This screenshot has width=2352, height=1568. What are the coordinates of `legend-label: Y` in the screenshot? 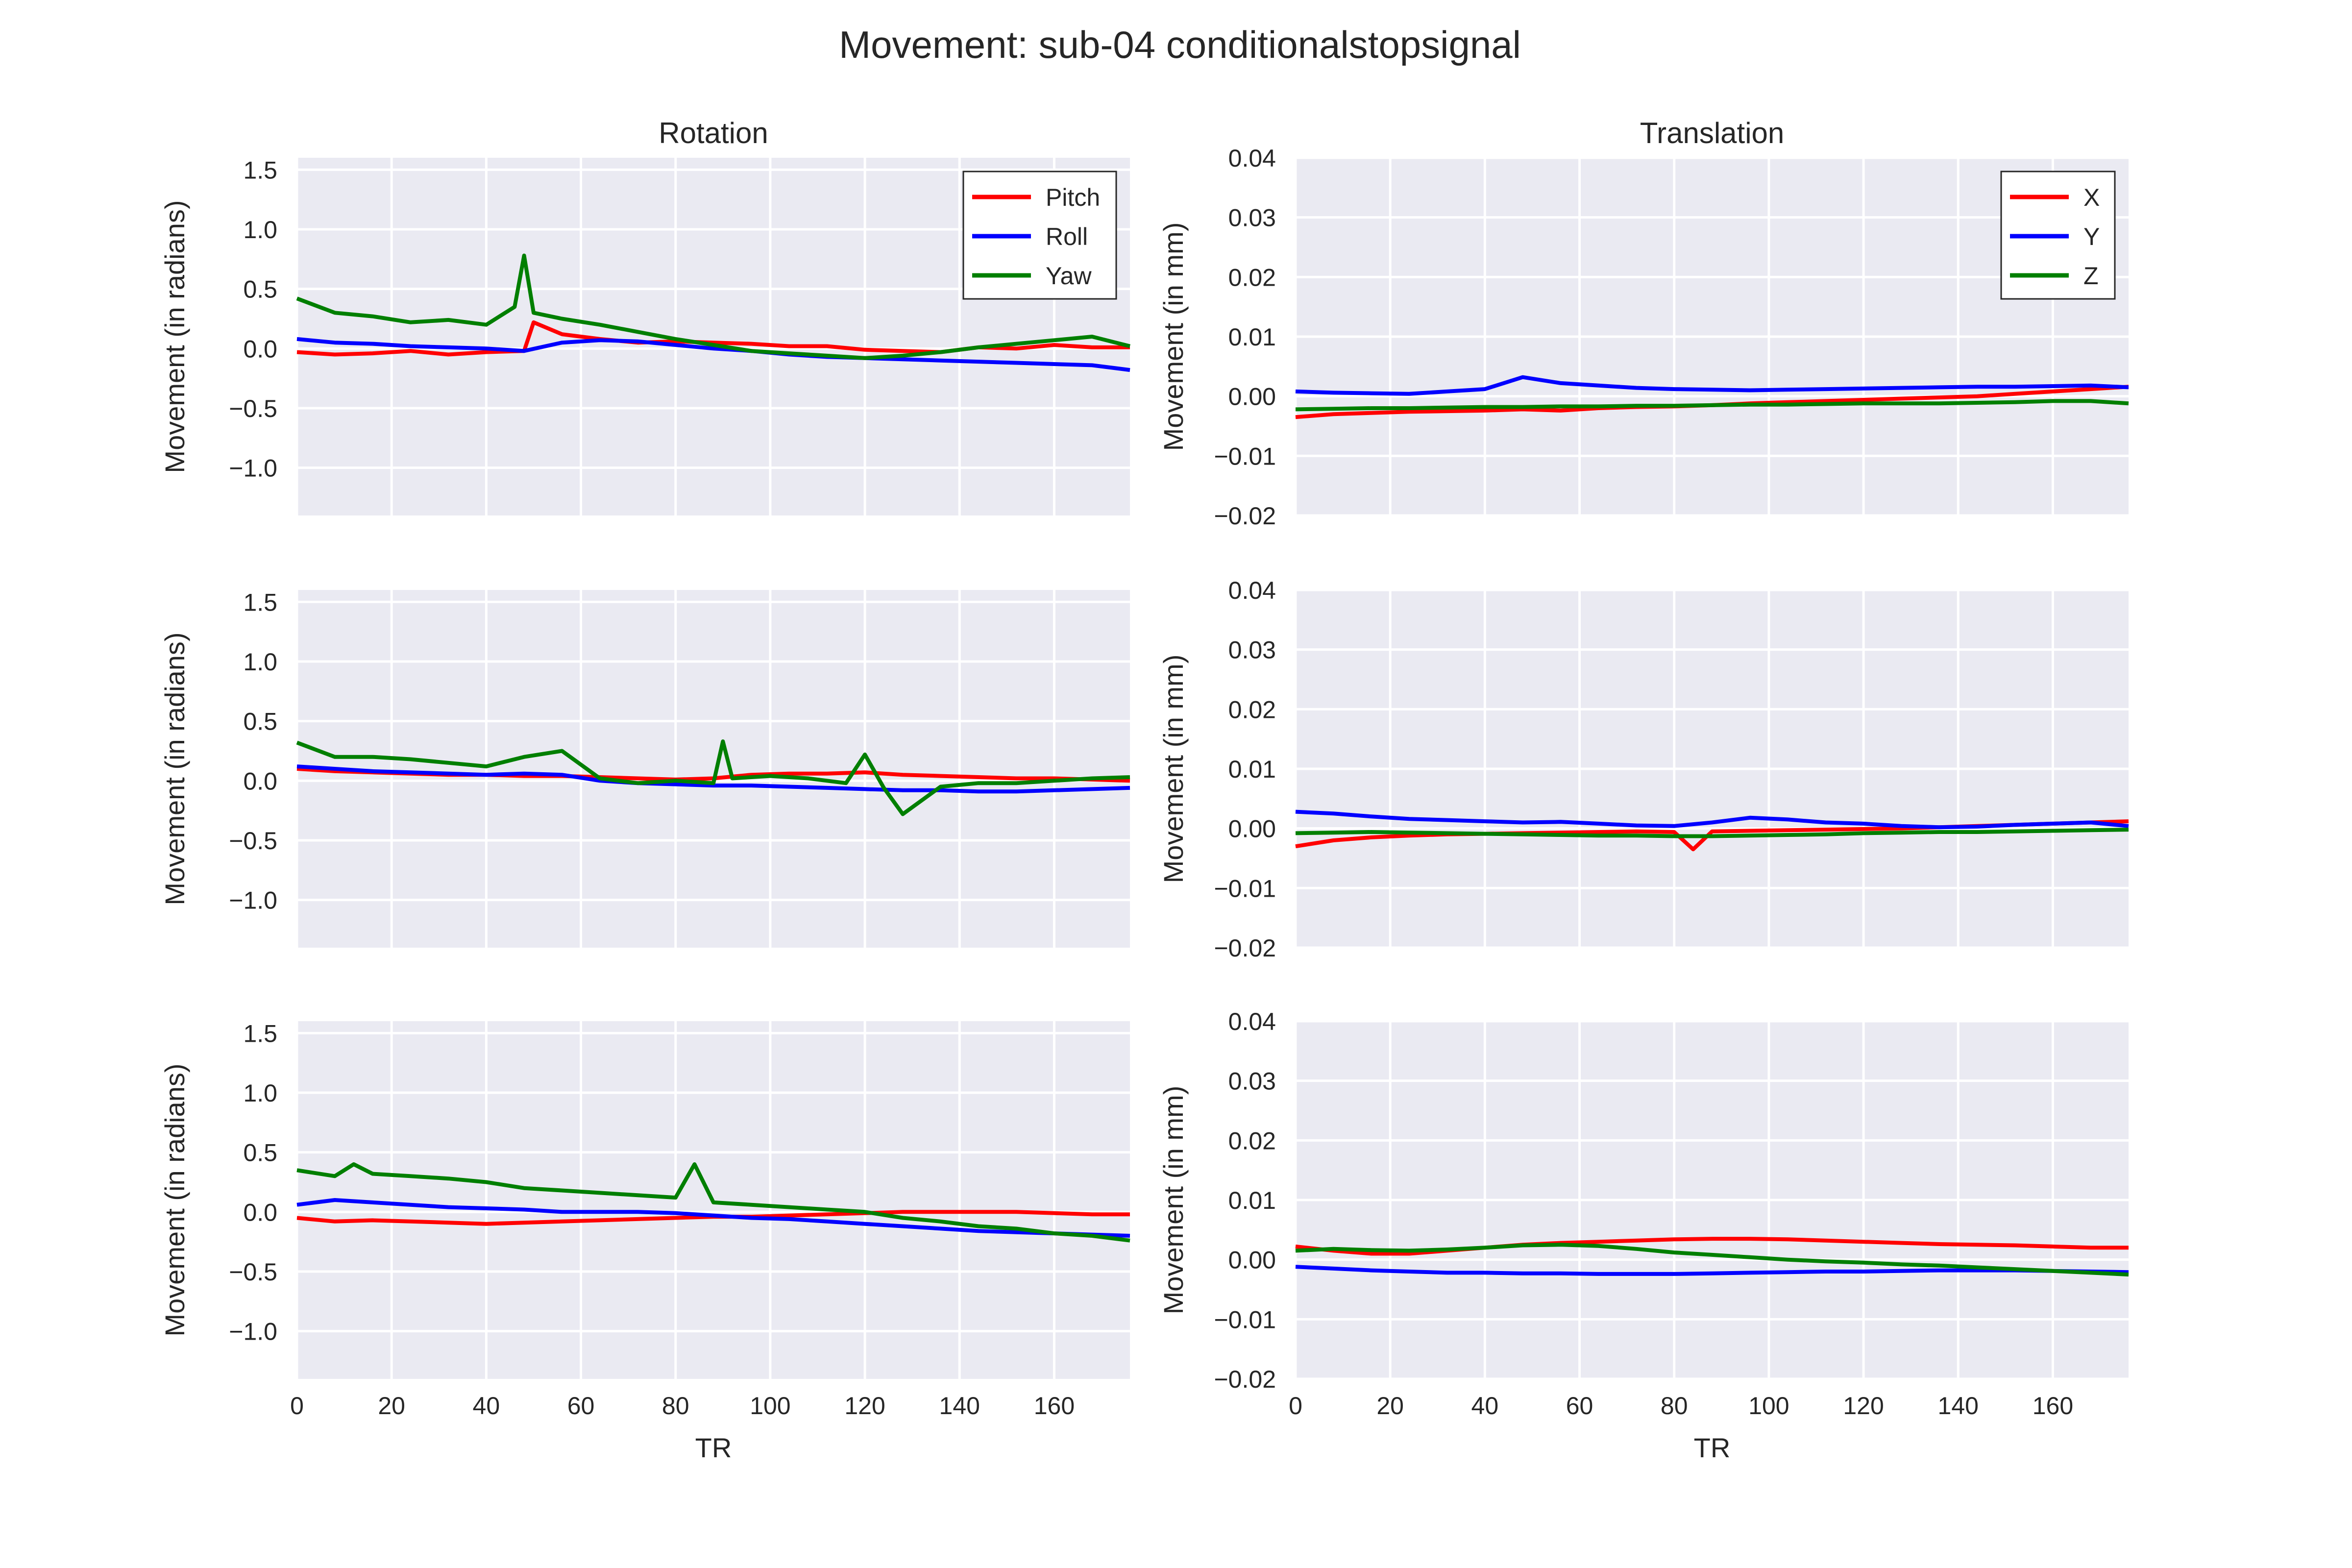 It's located at (2091, 236).